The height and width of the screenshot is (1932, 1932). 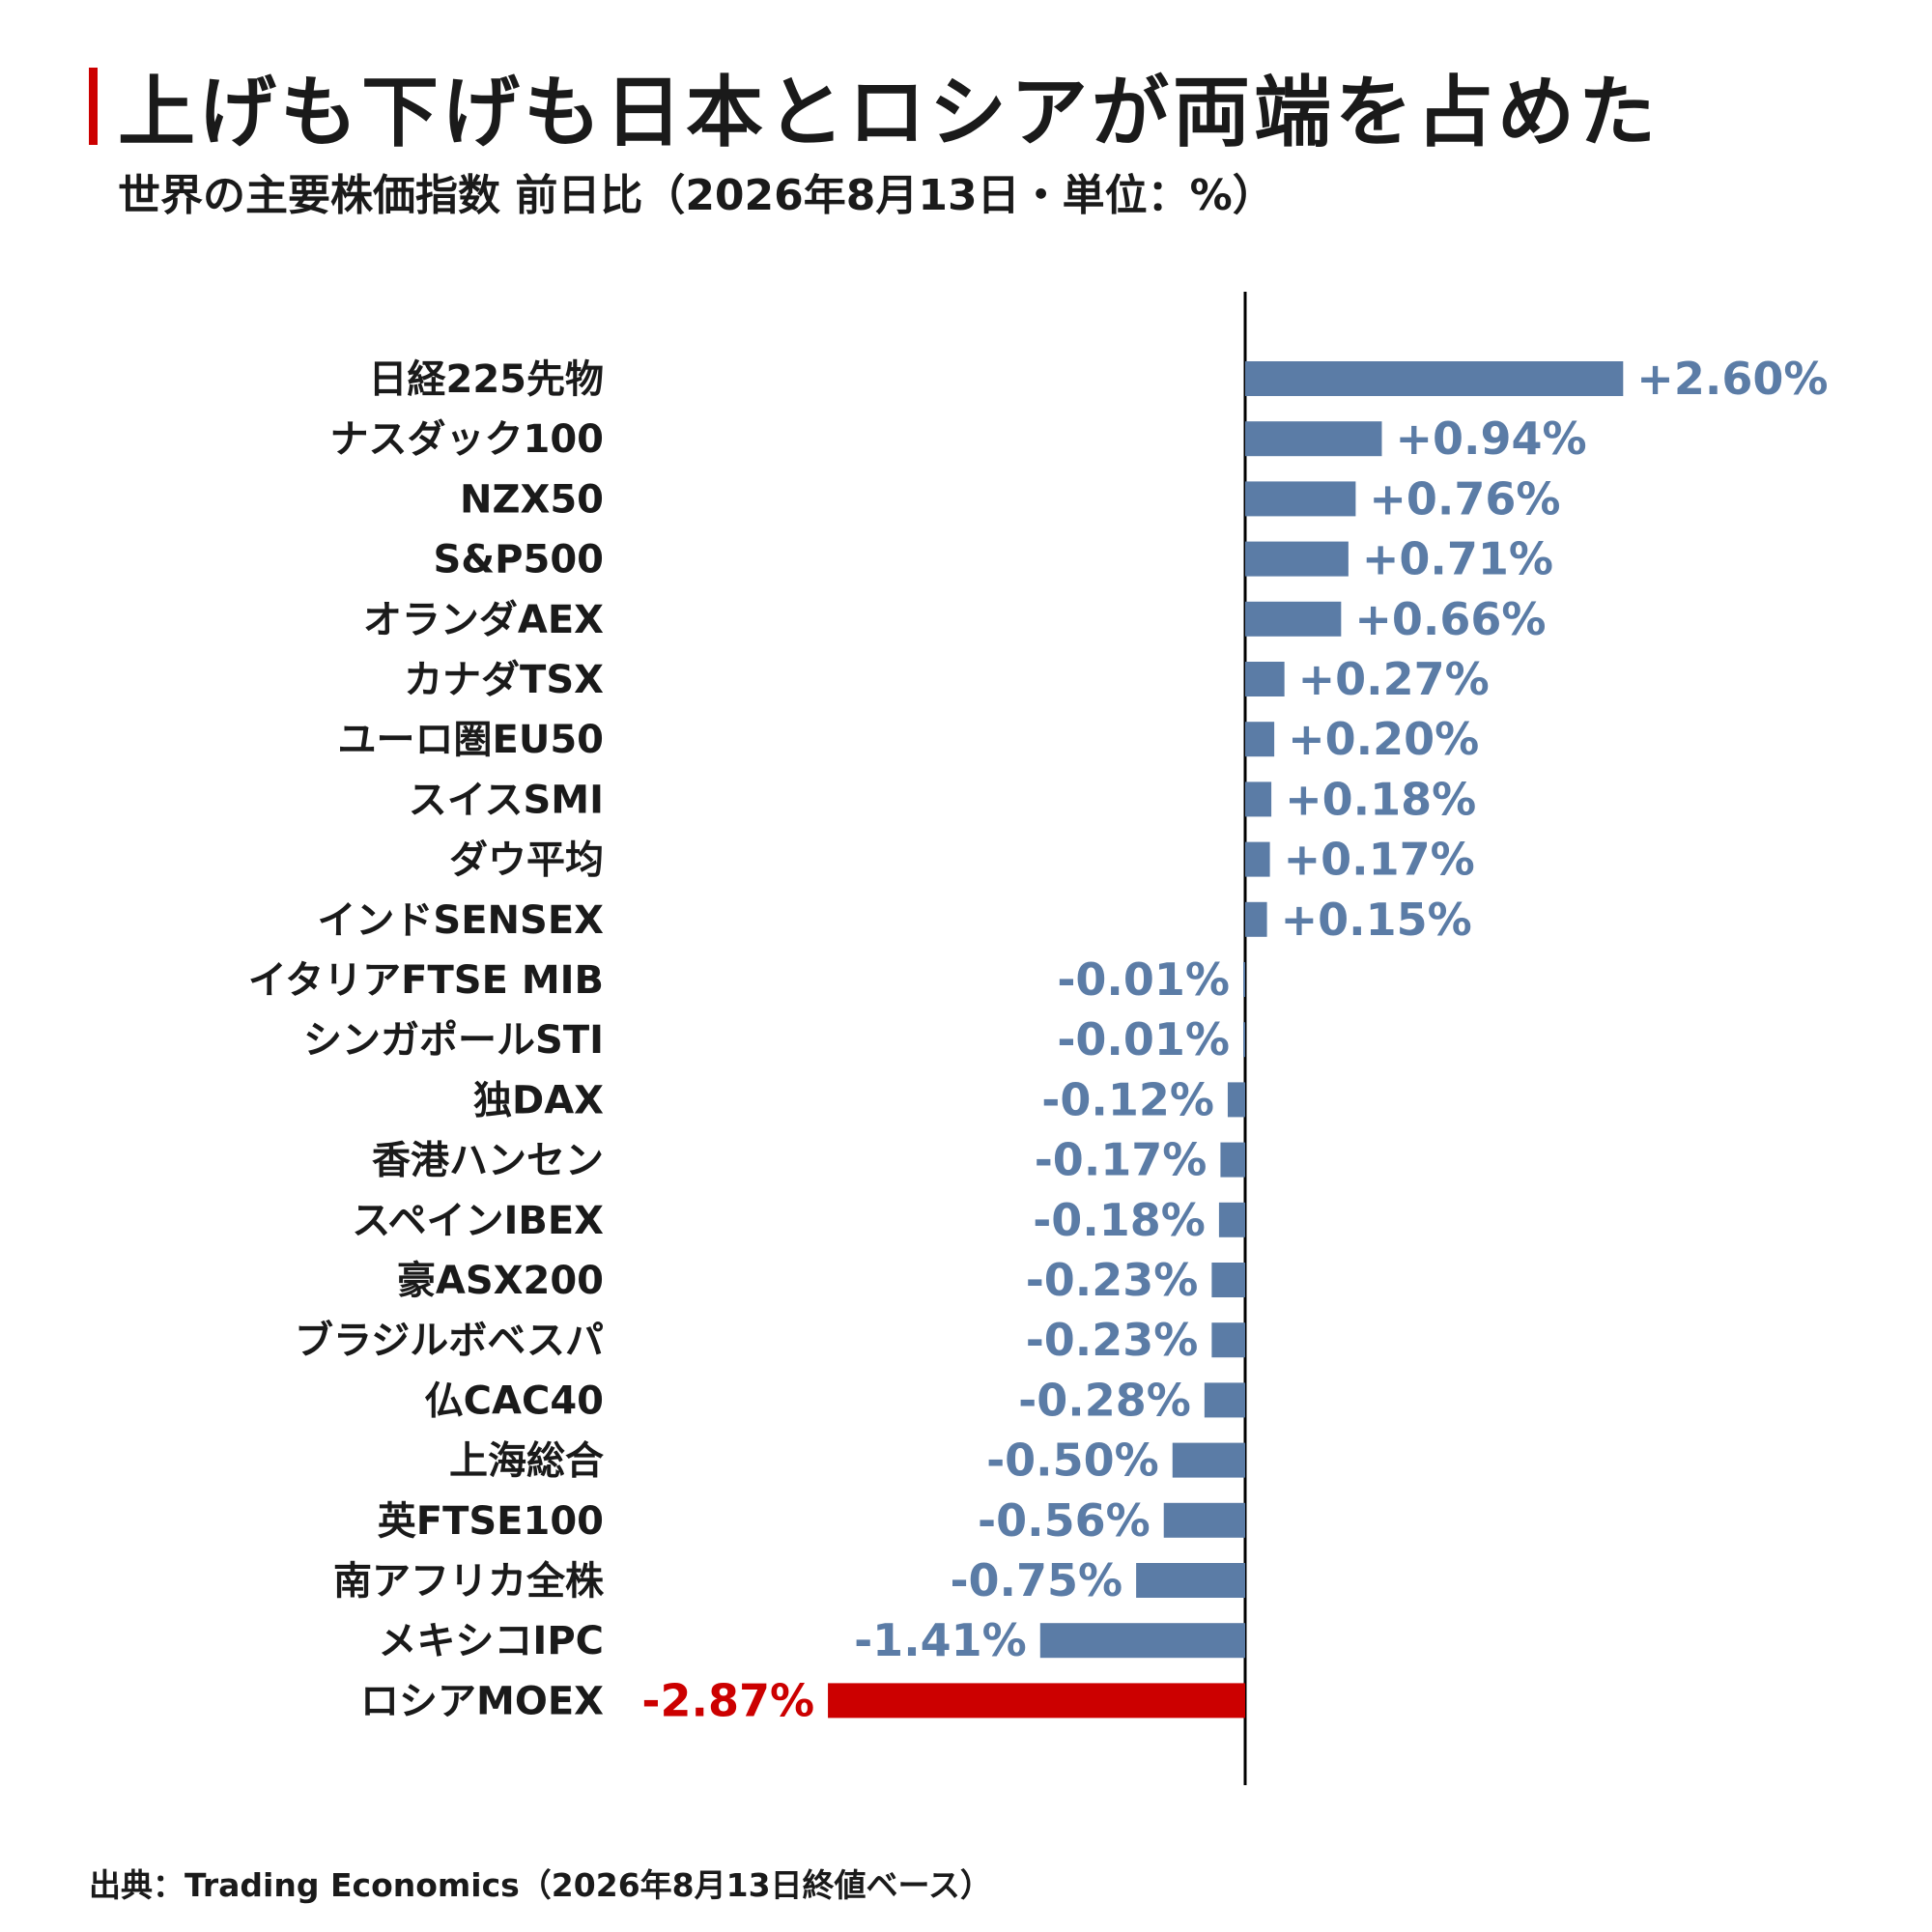 I want to click on value-label: +2.60%, so click(x=1732, y=379).